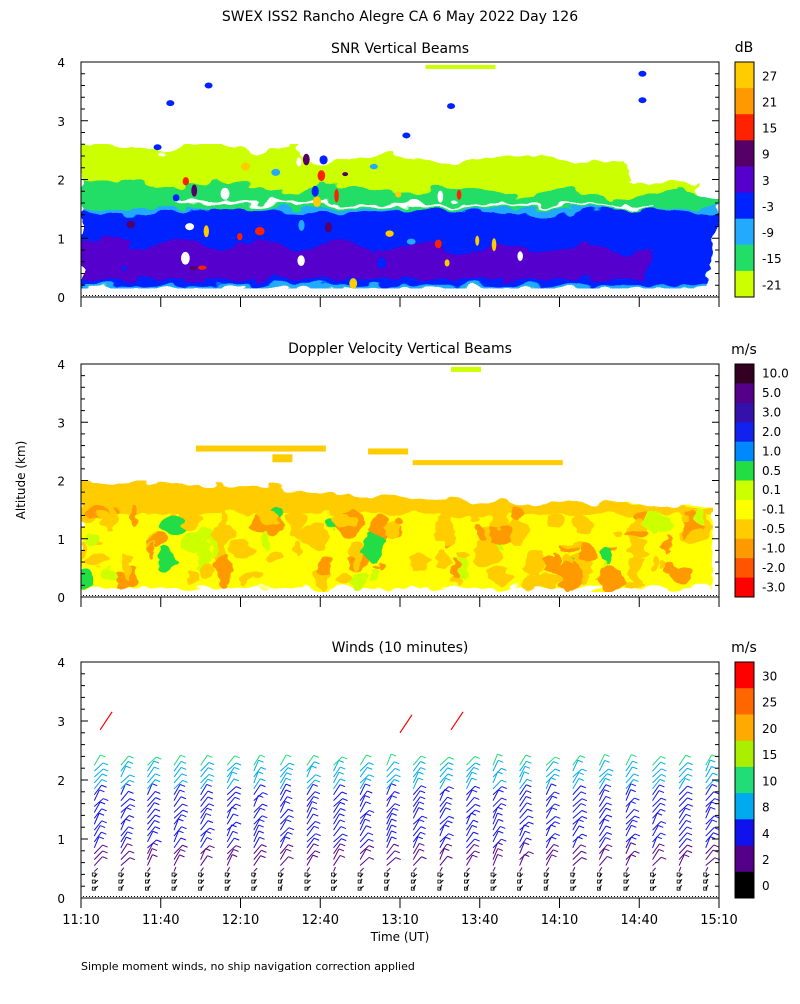 The image size is (800, 1004). I want to click on snr-panel-title: SNR Vertical Beams, so click(400, 49).